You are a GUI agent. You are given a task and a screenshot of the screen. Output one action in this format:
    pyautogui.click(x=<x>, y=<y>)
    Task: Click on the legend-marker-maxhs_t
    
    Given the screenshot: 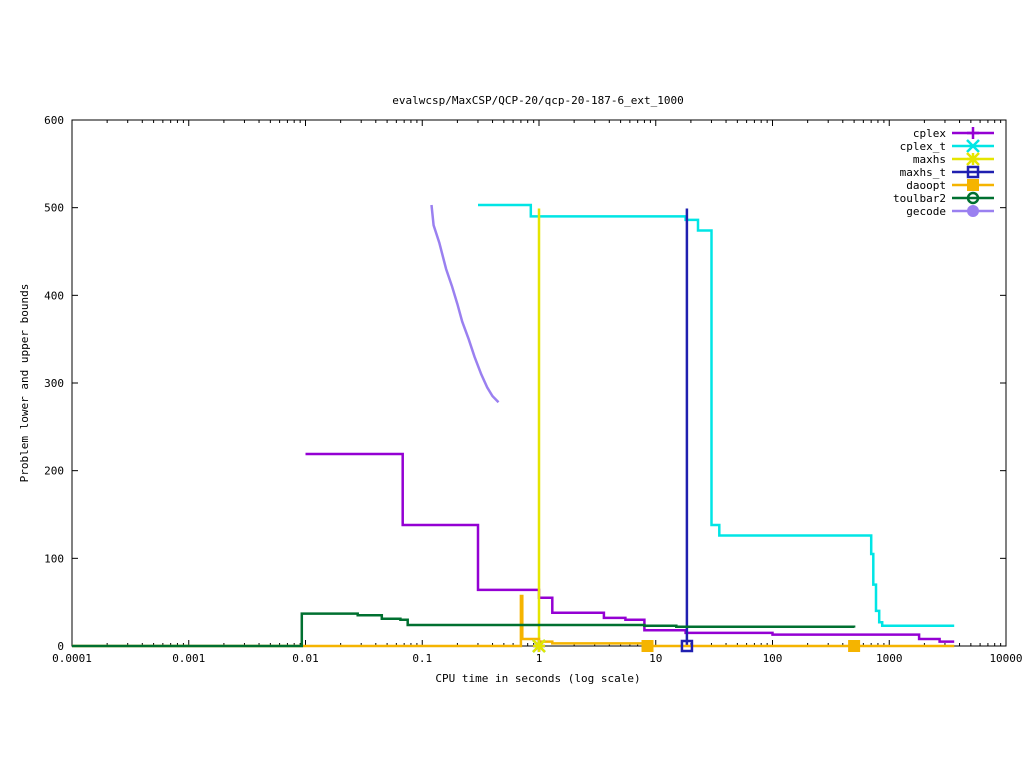 What is the action you would take?
    pyautogui.click(x=973, y=172)
    